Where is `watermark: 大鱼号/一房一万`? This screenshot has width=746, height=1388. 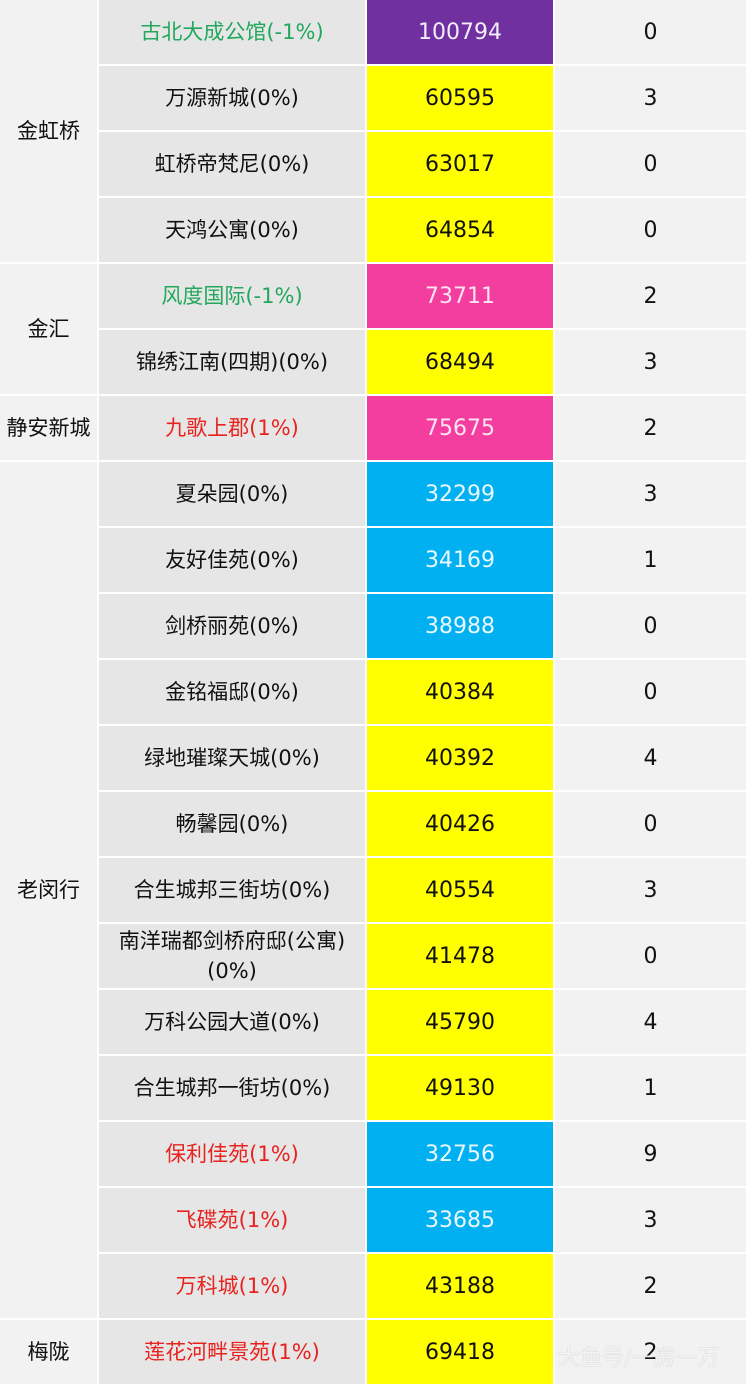
watermark: 大鱼号/一房一万 is located at coordinates (639, 1358).